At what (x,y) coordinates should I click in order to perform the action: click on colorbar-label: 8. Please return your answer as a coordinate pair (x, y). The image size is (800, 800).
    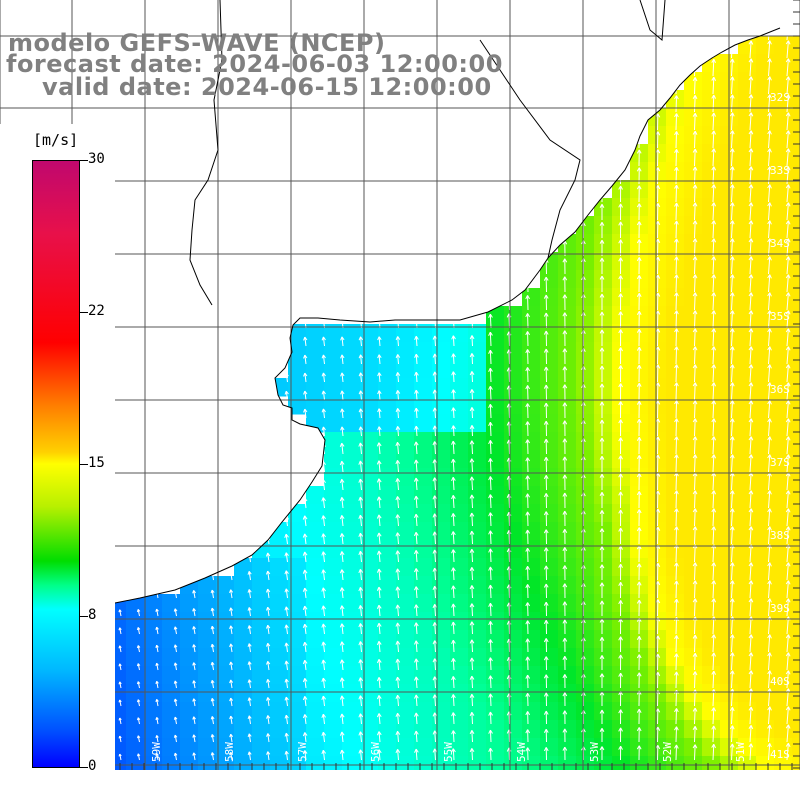
    Looking at the image, I should click on (92, 615).